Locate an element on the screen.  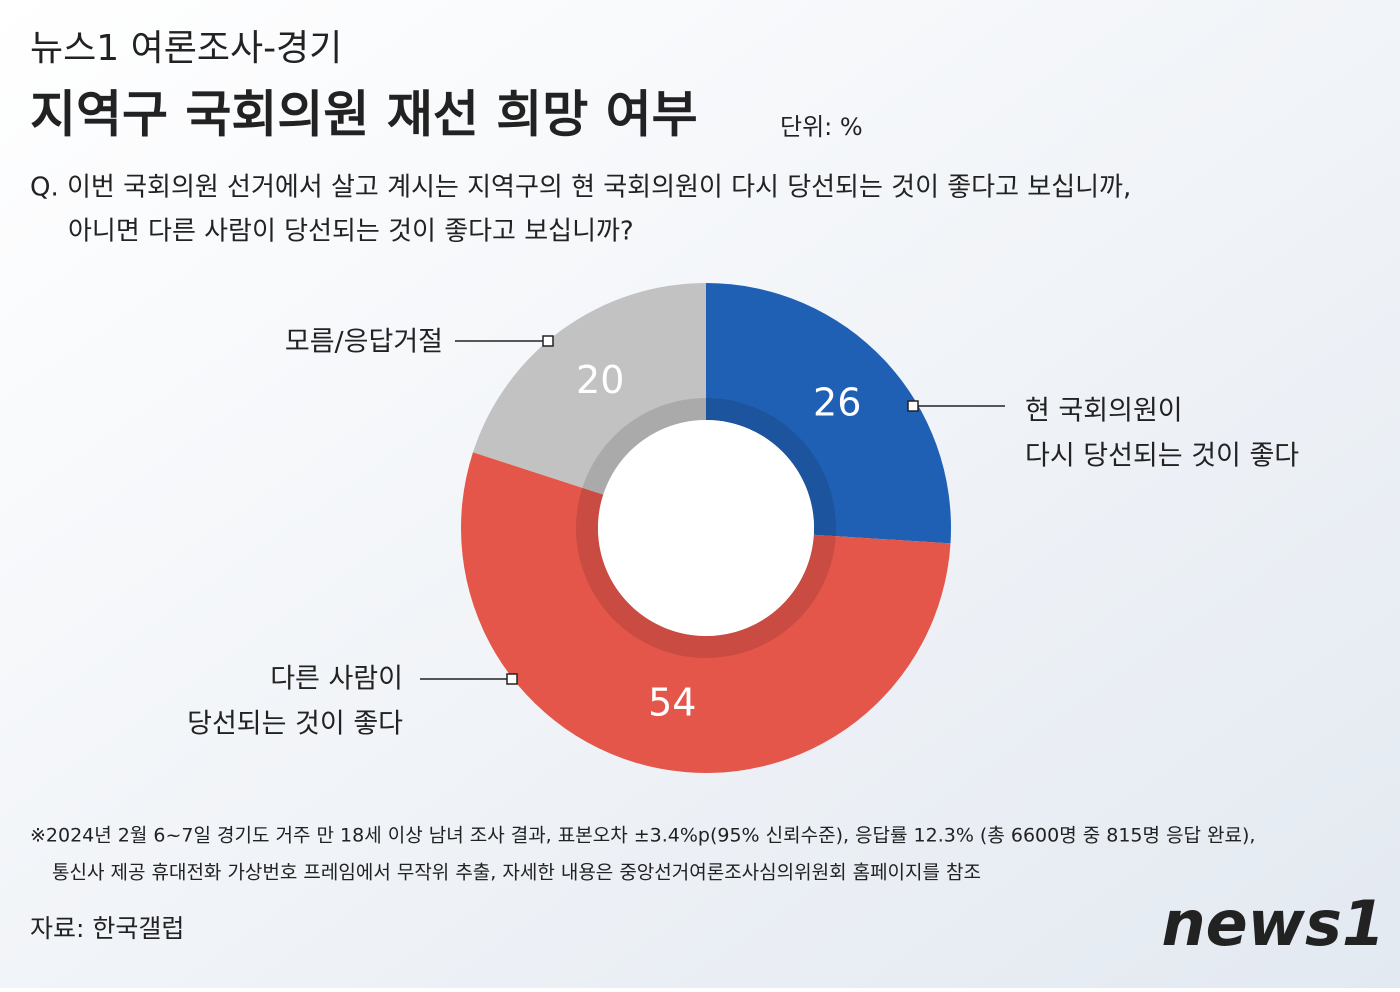
value-label: 26 is located at coordinates (837, 402).